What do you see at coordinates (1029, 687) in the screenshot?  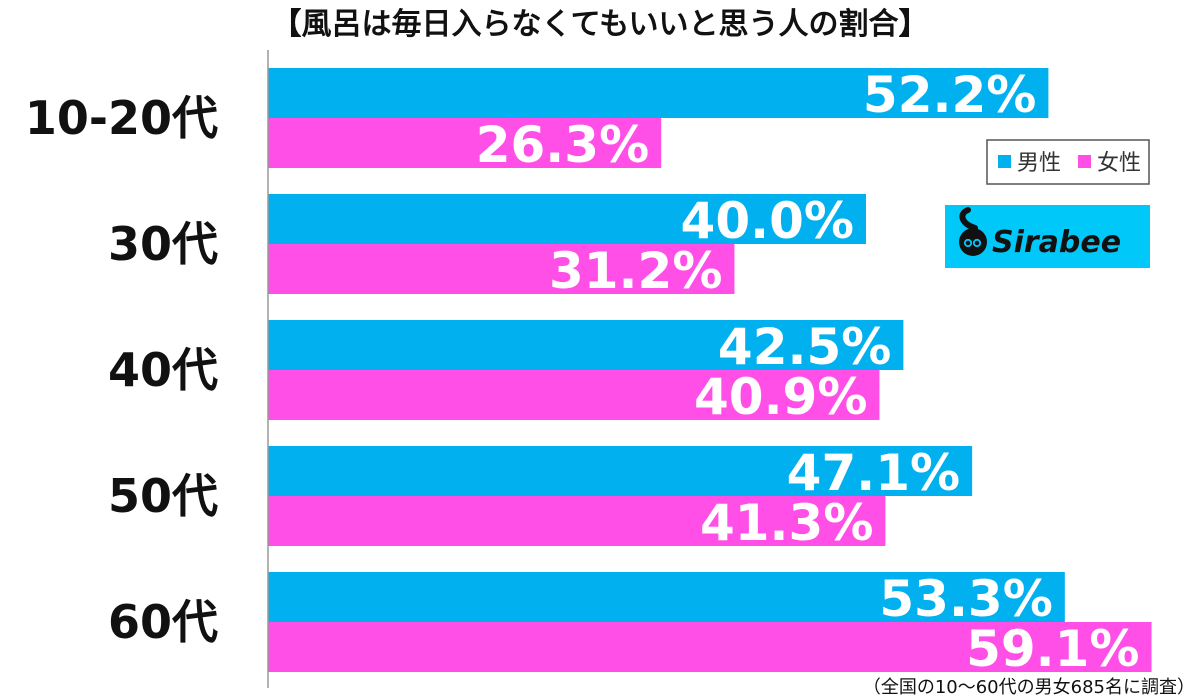 I see `survey-note: （全国の10〜60代の男女685名に調査）` at bounding box center [1029, 687].